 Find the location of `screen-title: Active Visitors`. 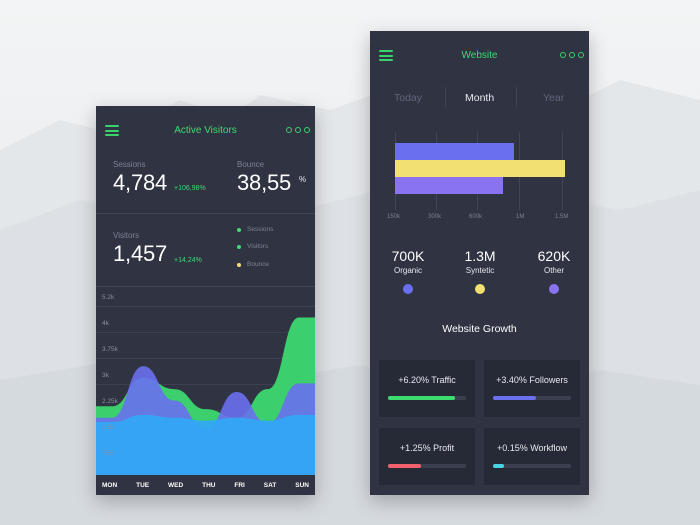

screen-title: Active Visitors is located at coordinates (205, 130).